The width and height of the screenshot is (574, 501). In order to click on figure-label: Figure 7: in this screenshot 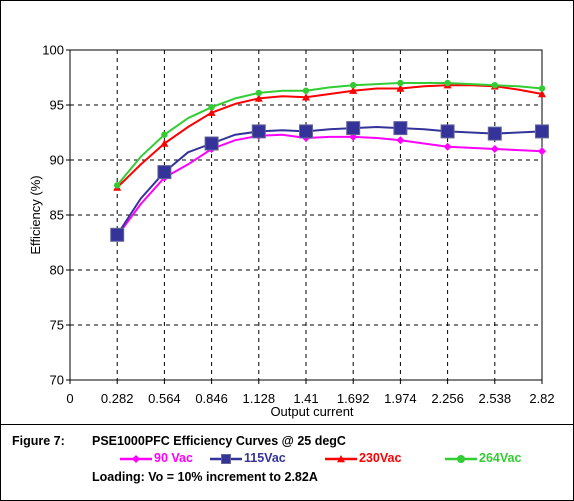, I will do `click(38, 441)`.